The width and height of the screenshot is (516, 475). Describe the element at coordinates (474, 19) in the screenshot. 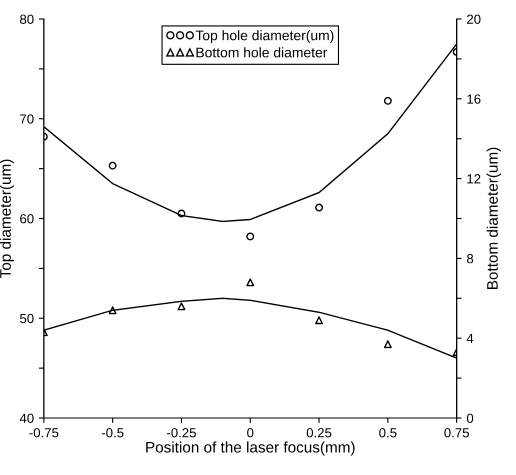

I see `y2-tick-label: 20` at that location.